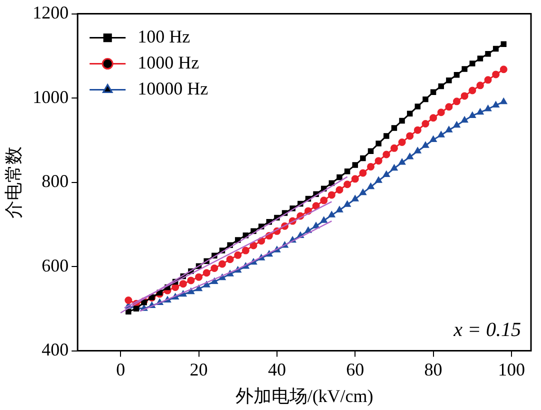 The image size is (541, 410). I want to click on x-tick-label: 80, so click(433, 369).